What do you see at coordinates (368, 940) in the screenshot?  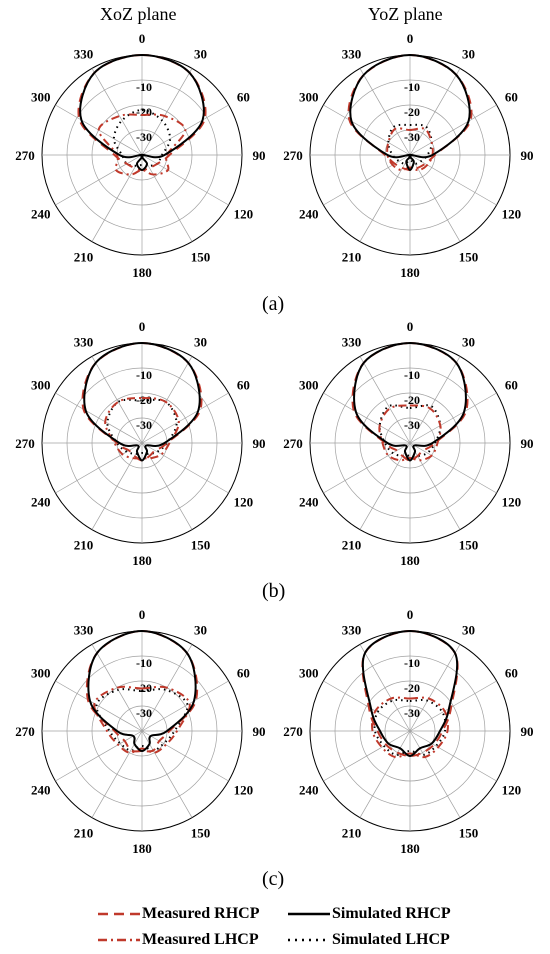 I see `legend-item-simulated-lhcp: Simulated LHCP` at bounding box center [368, 940].